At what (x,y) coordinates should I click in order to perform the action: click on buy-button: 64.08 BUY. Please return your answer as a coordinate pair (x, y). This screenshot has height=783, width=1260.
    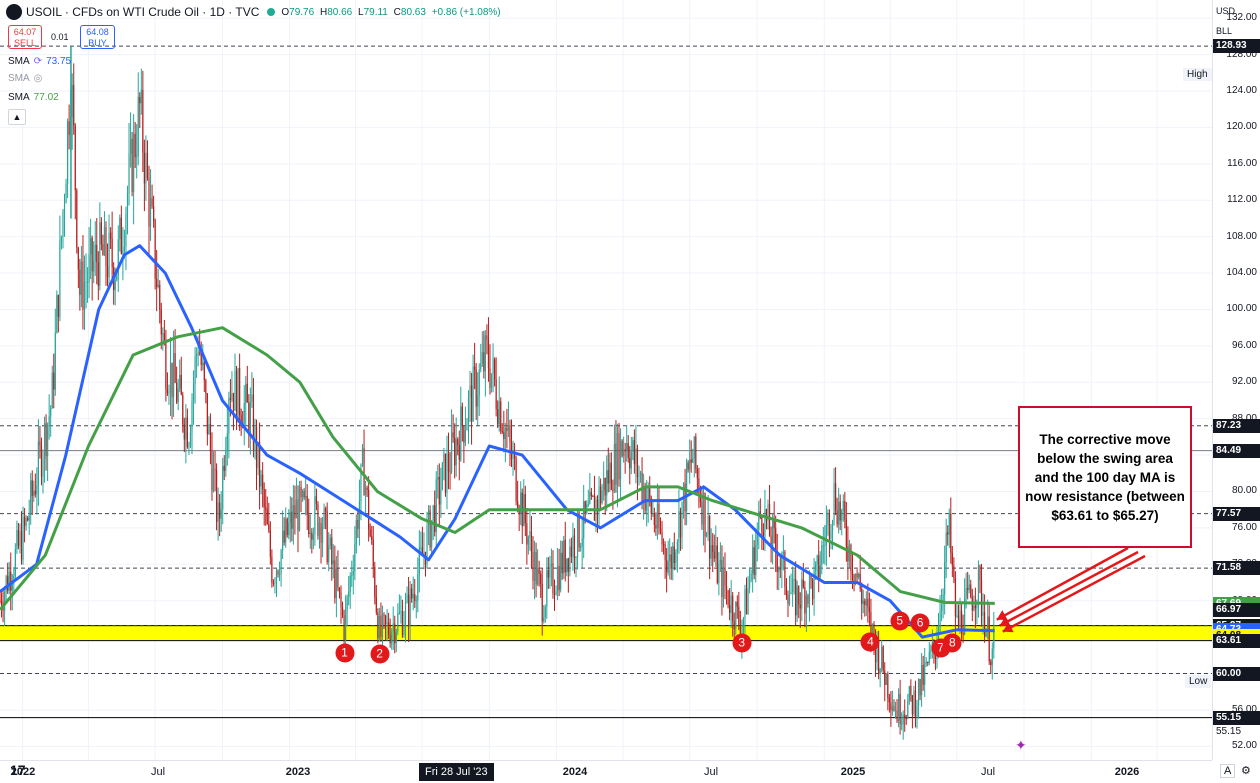
    Looking at the image, I should click on (97, 37).